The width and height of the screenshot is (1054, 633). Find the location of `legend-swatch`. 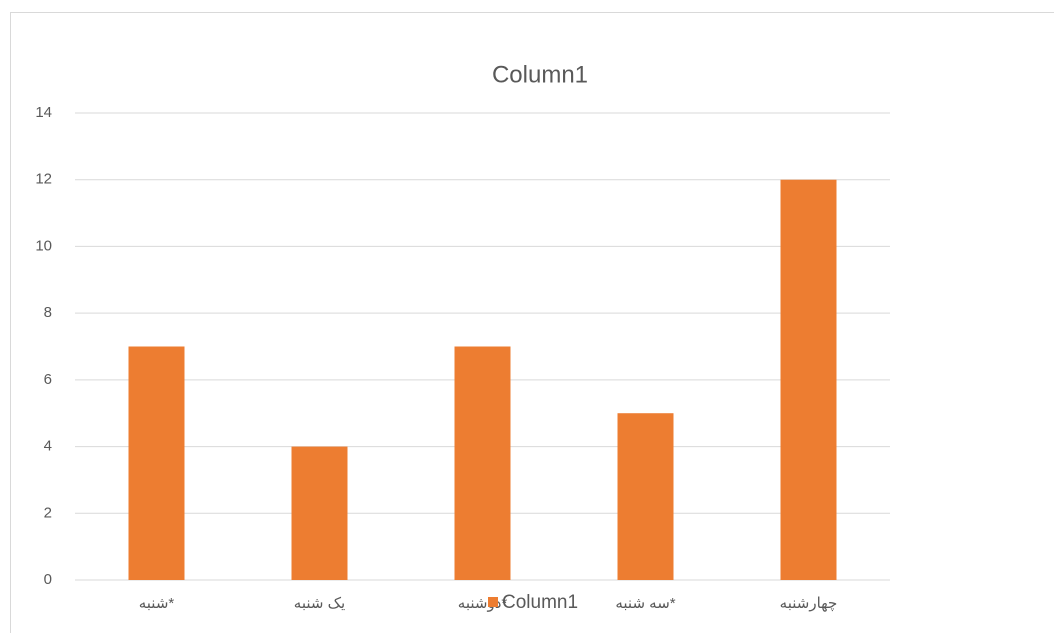

legend-swatch is located at coordinates (493, 602).